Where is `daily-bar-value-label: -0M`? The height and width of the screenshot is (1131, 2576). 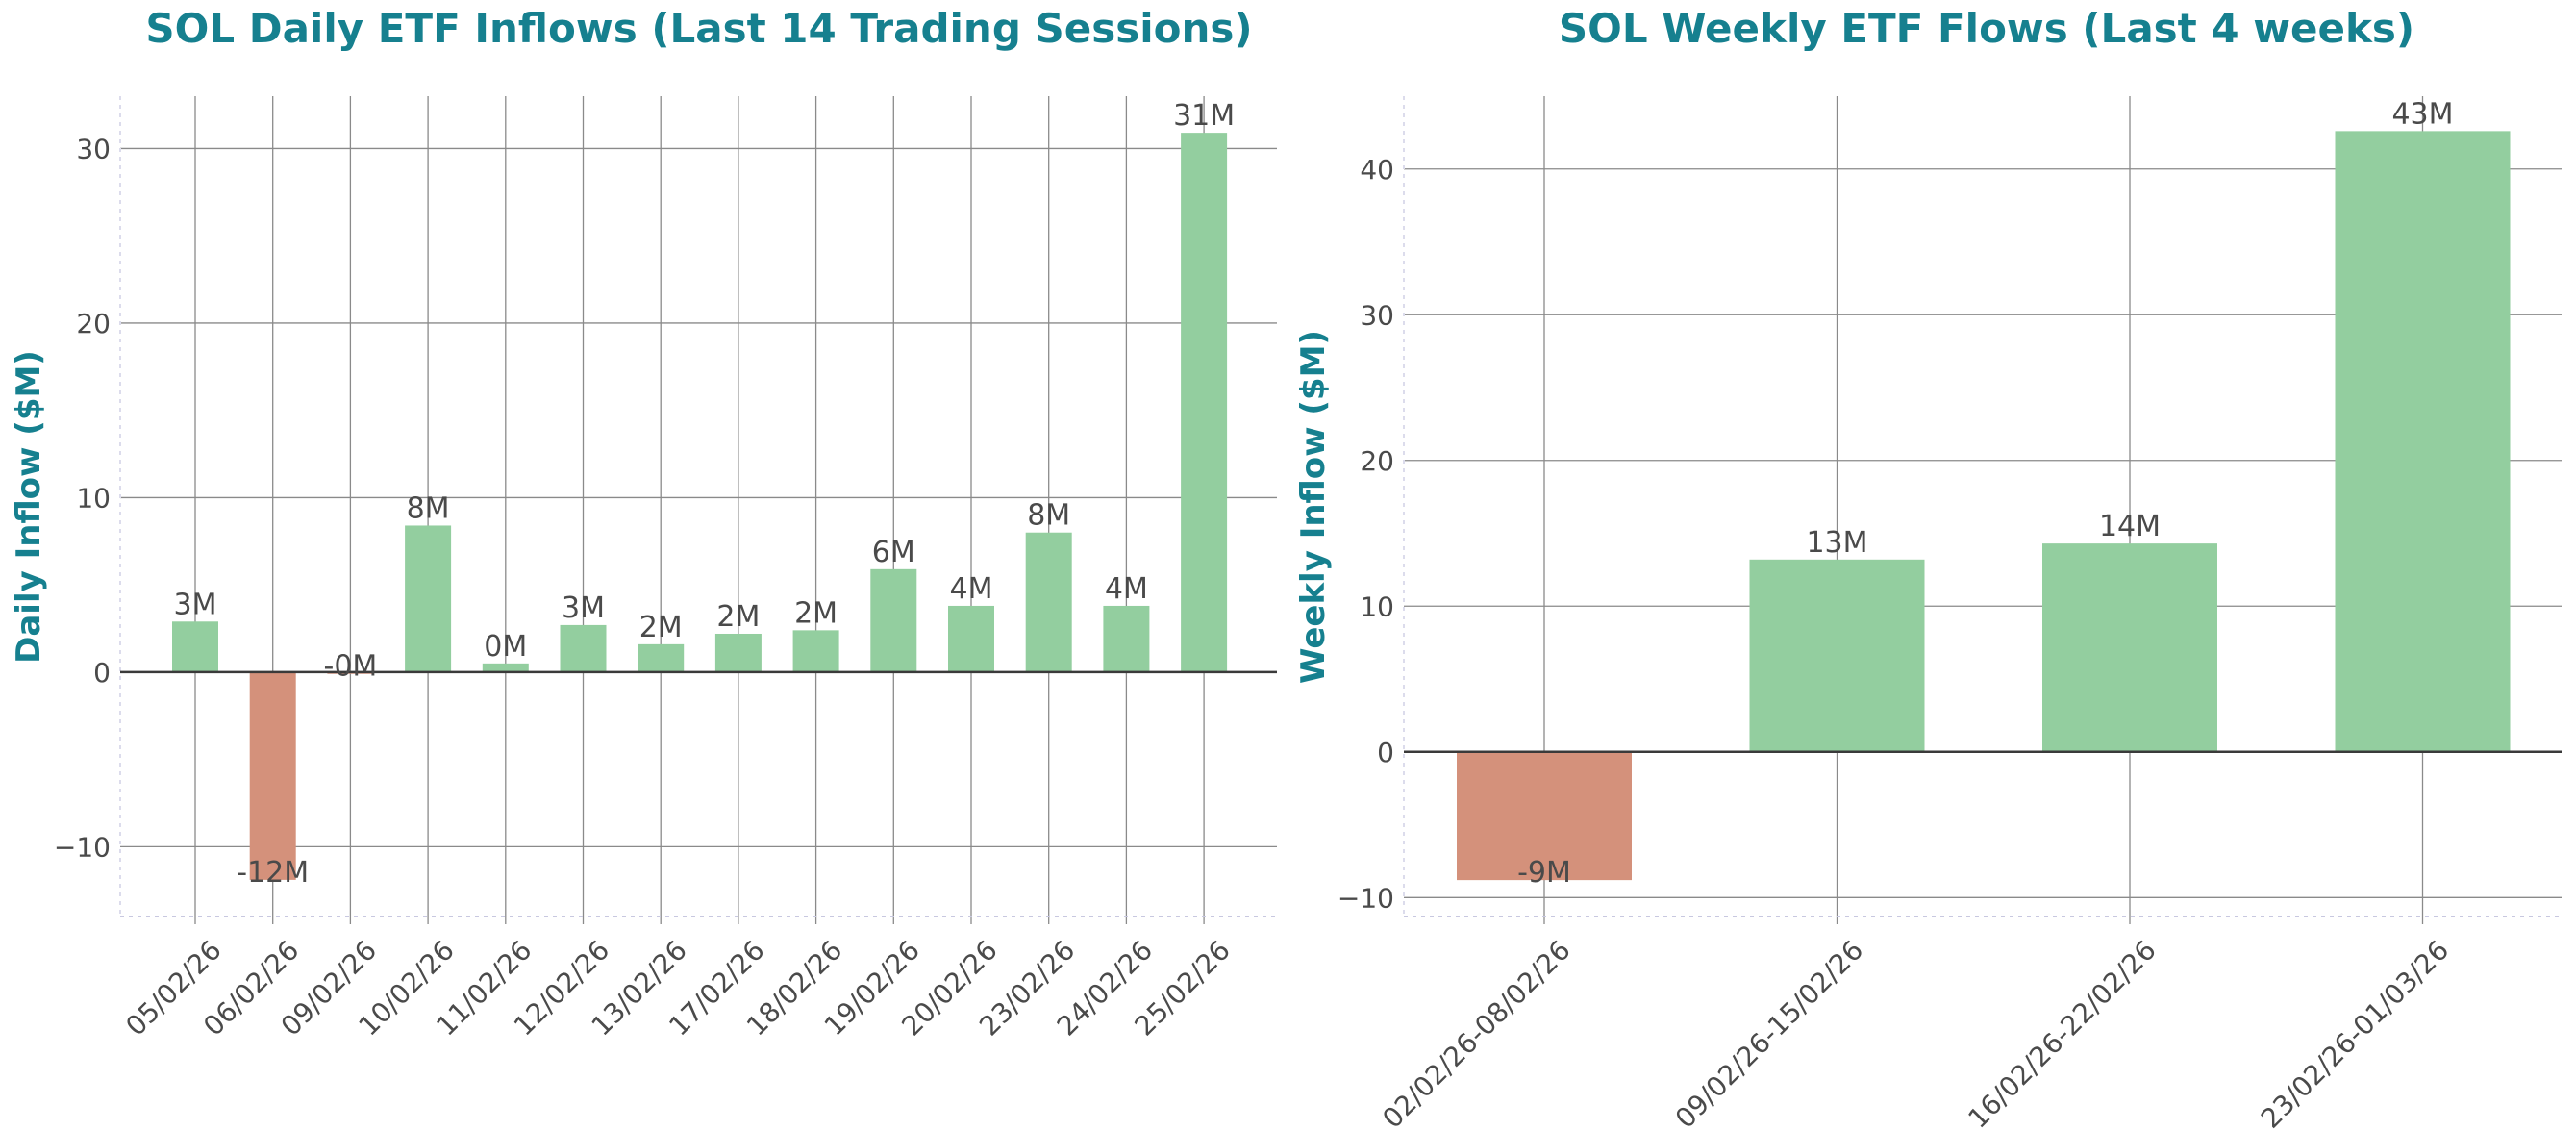 daily-bar-value-label: -0M is located at coordinates (351, 667).